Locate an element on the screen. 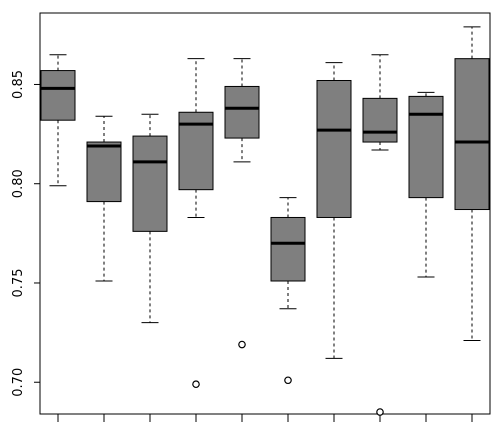 The width and height of the screenshot is (502, 436). y-tick-label: 0.80 is located at coordinates (18, 183).